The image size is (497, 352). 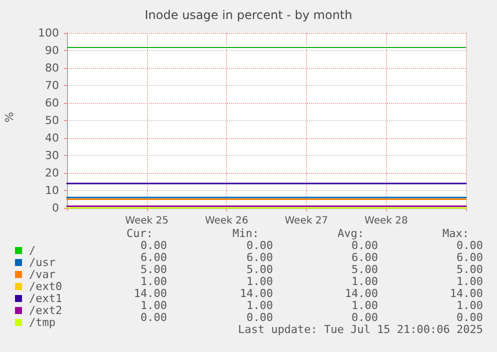 What do you see at coordinates (45, 298) in the screenshot?
I see `legend-label: /ext1` at bounding box center [45, 298].